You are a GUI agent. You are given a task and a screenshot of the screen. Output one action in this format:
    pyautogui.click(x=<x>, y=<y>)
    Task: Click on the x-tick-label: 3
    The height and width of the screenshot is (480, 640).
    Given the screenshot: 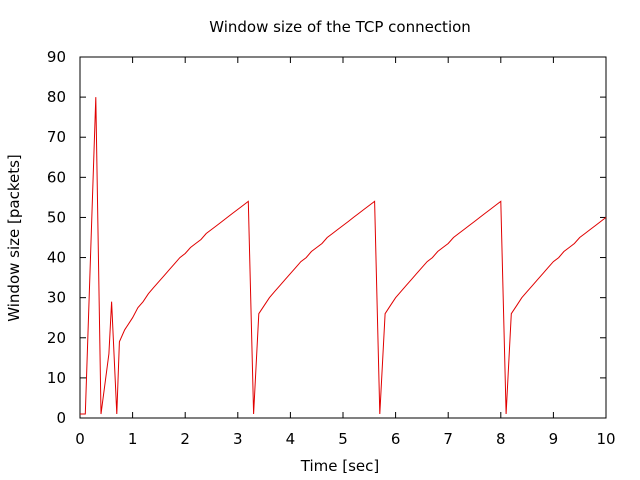 What is the action you would take?
    pyautogui.click(x=238, y=439)
    